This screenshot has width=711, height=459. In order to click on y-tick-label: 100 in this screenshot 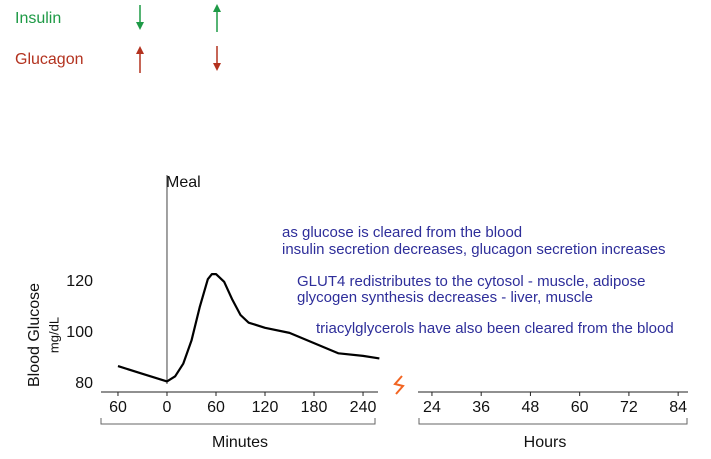, I will do `click(79, 332)`.